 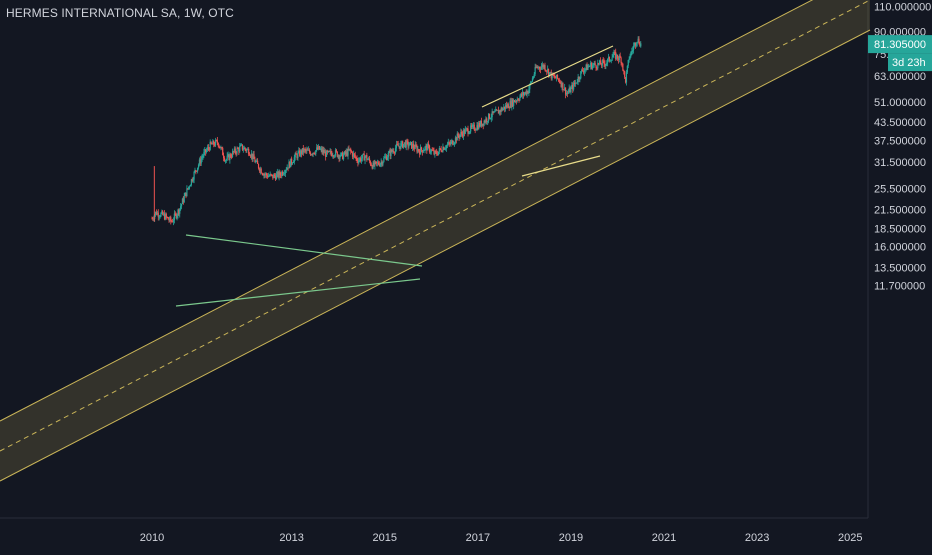 What do you see at coordinates (561, 166) in the screenshot?
I see `wedge-lower-line` at bounding box center [561, 166].